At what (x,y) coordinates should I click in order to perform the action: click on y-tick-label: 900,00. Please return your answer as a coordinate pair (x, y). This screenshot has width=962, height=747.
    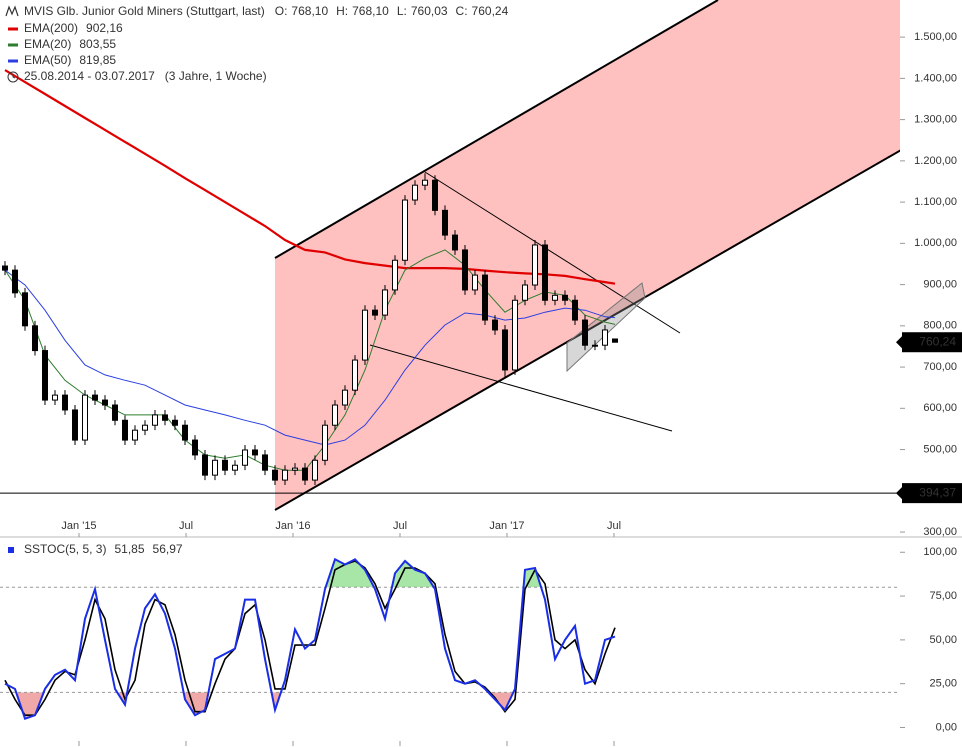
    Looking at the image, I should click on (940, 284).